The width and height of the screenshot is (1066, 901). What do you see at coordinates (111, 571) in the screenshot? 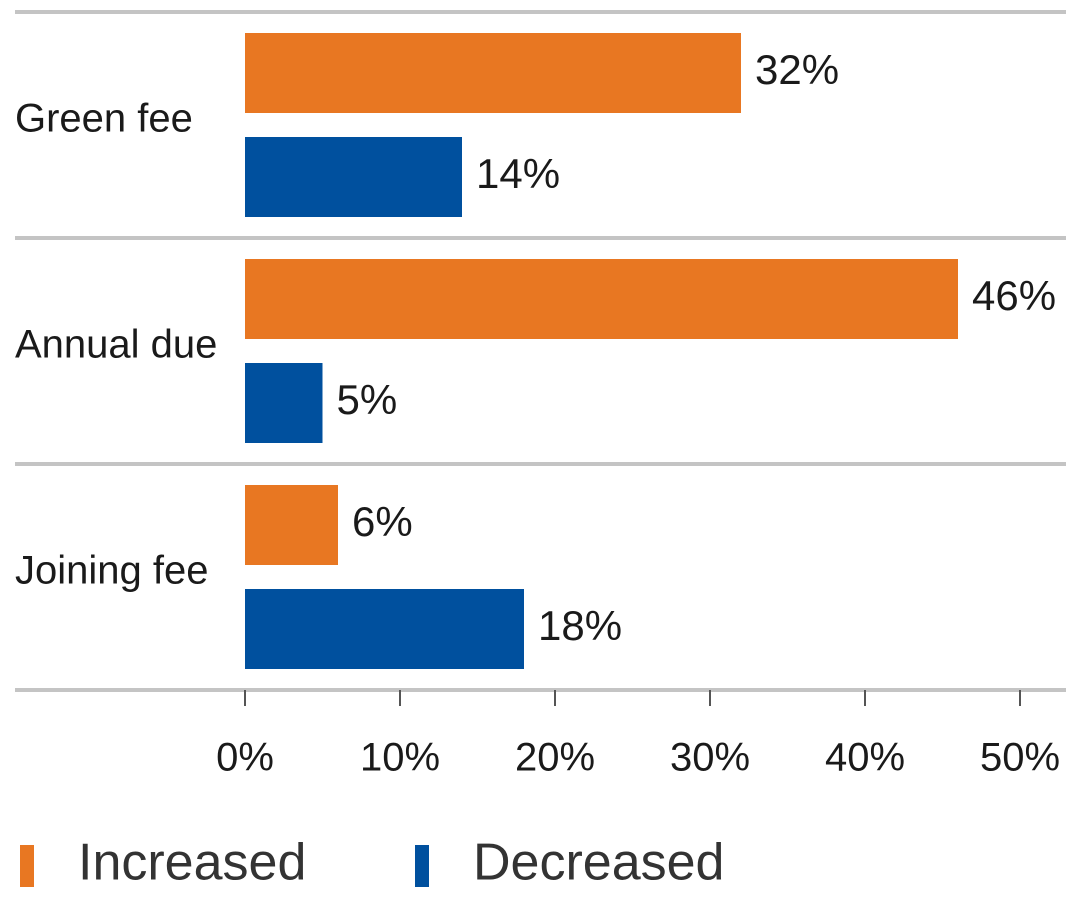
I see `category-label: Joining fee` at bounding box center [111, 571].